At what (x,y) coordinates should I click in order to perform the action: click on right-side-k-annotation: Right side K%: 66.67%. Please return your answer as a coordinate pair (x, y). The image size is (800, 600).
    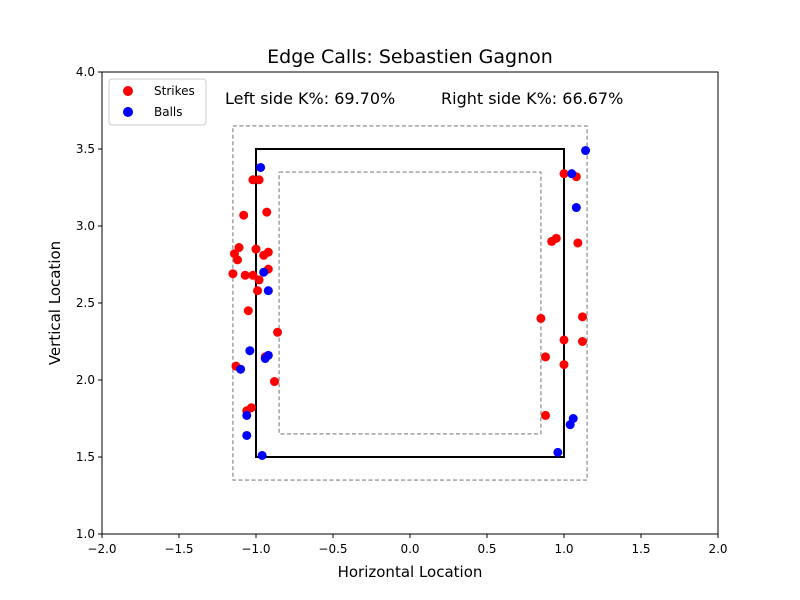
    Looking at the image, I should click on (532, 98).